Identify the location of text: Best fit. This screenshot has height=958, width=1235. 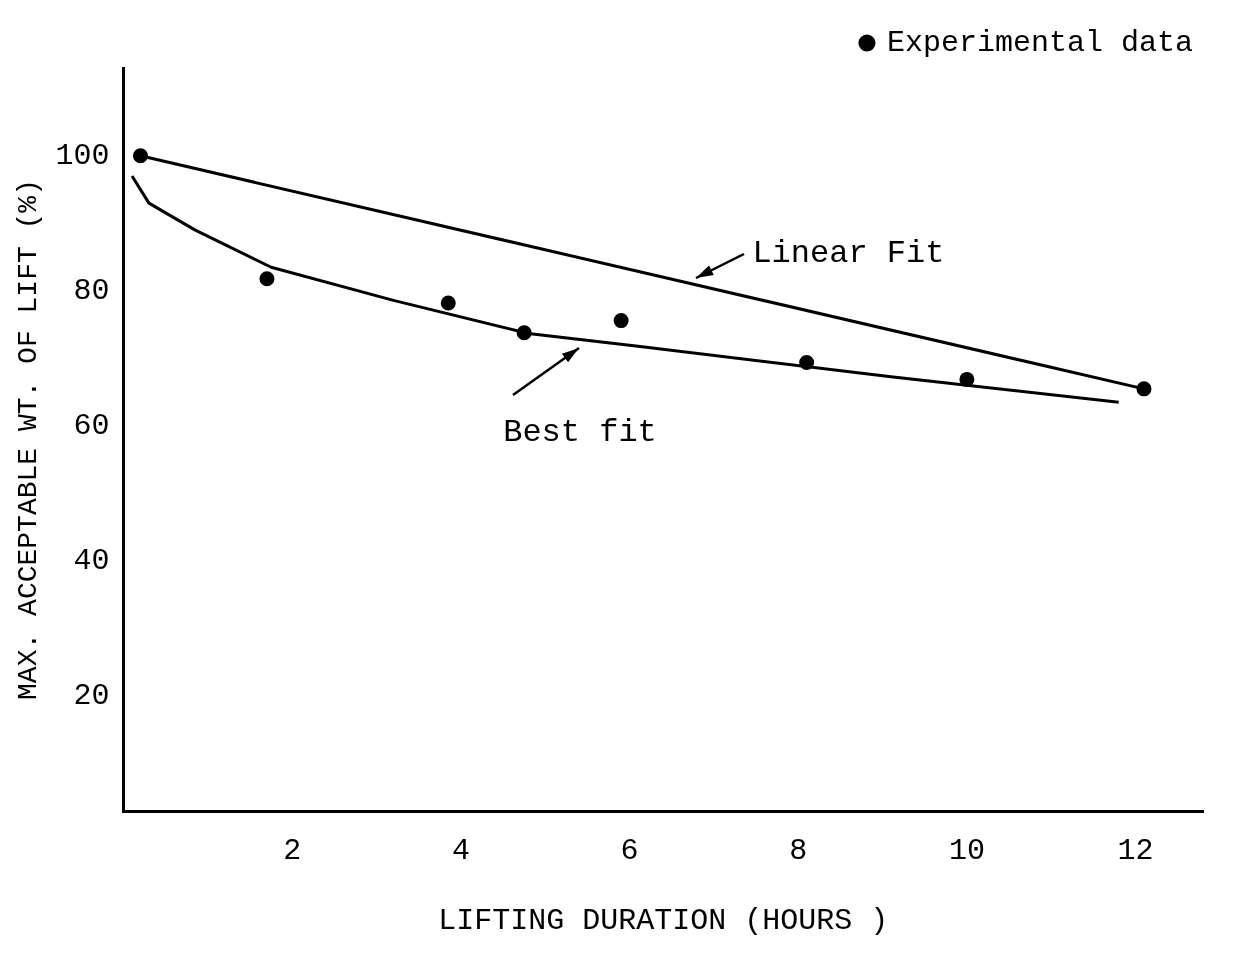
(580, 433).